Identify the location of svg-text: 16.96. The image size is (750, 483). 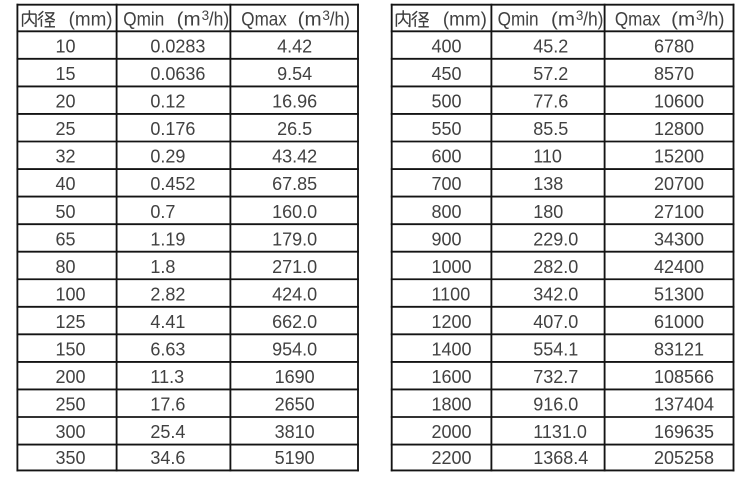
(294, 102).